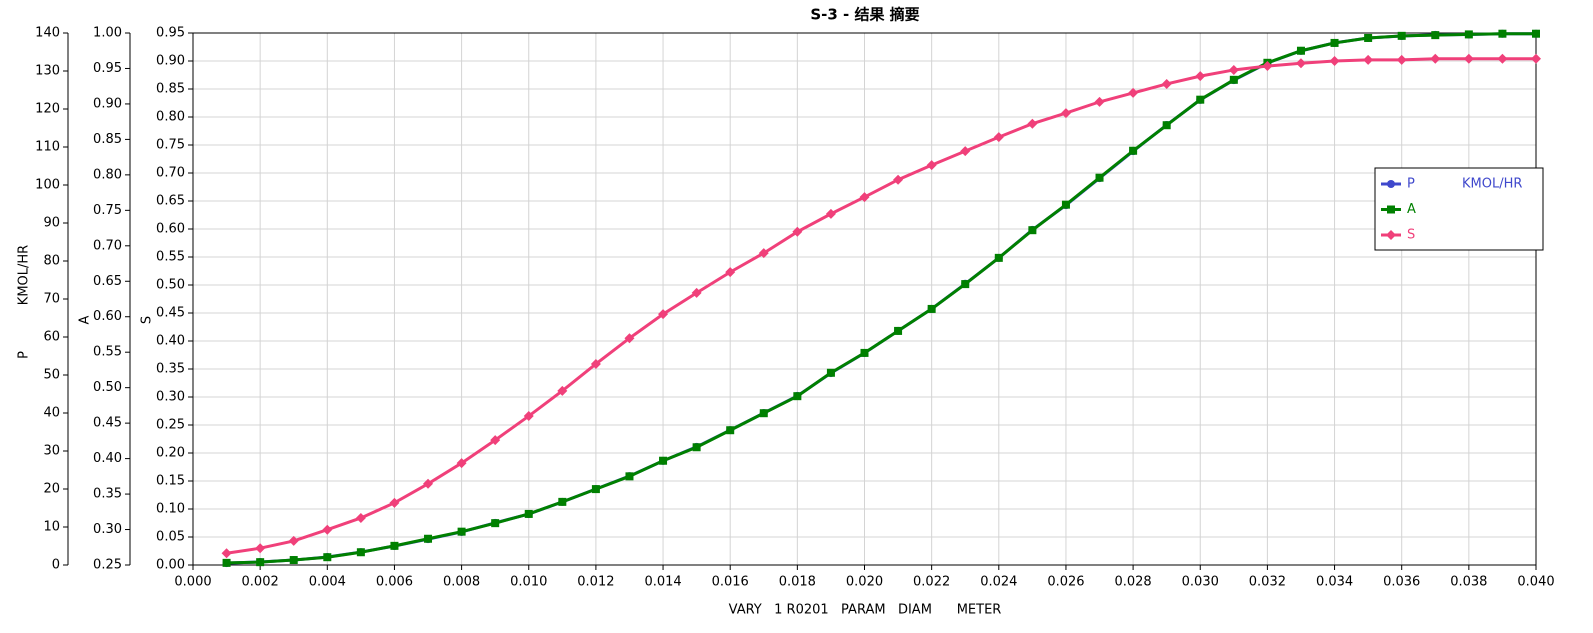 This screenshot has width=1593, height=633. Describe the element at coordinates (662, 582) in the screenshot. I see `x-tick-label: 0.014` at that location.